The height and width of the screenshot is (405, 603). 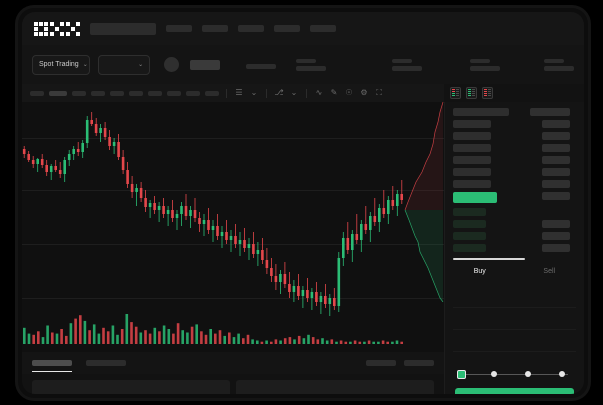 I want to click on percent-slider-handle, so click(x=461, y=374).